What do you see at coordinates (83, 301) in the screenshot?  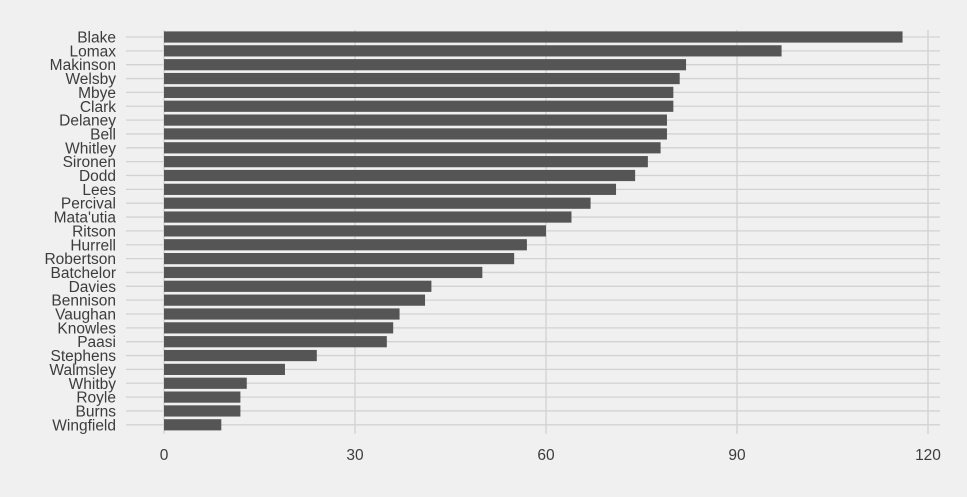 I see `y-tick-label: Bennison` at bounding box center [83, 301].